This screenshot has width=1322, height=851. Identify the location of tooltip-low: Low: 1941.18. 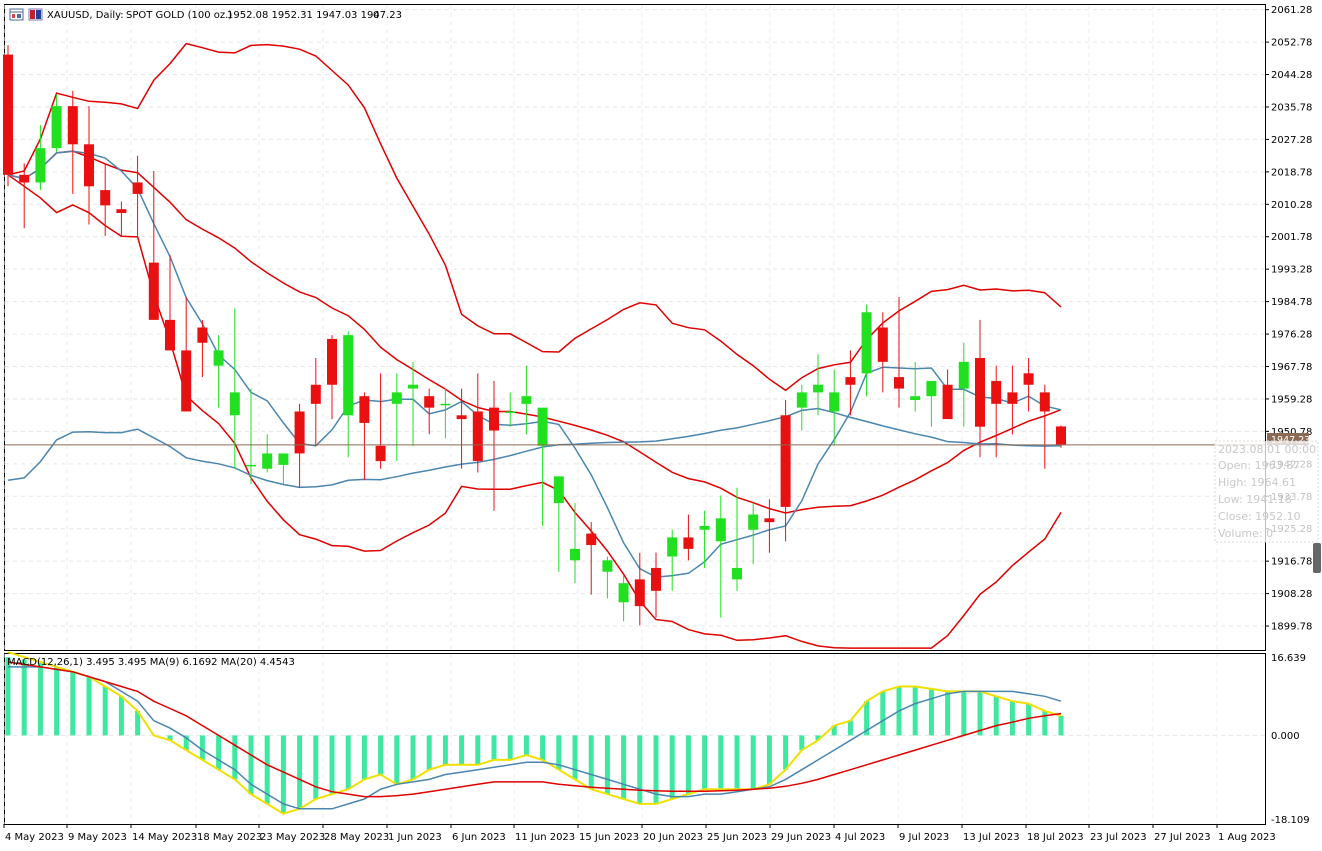
(1255, 499).